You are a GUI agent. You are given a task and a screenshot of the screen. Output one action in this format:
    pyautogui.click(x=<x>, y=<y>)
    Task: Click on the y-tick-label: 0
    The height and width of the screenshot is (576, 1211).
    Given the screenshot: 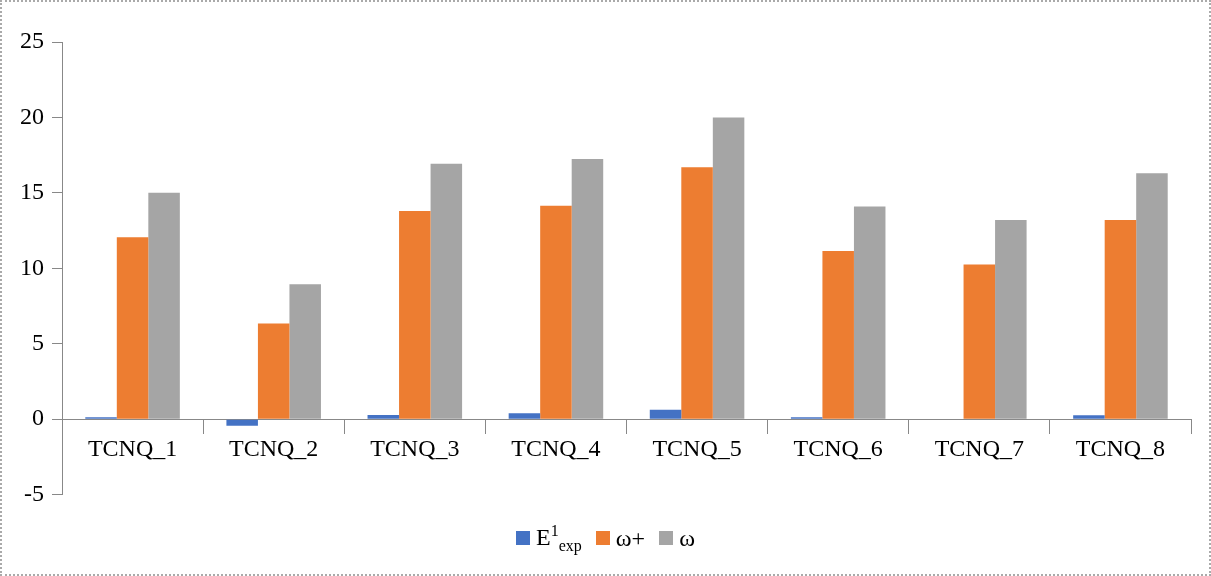 What is the action you would take?
    pyautogui.click(x=38, y=417)
    